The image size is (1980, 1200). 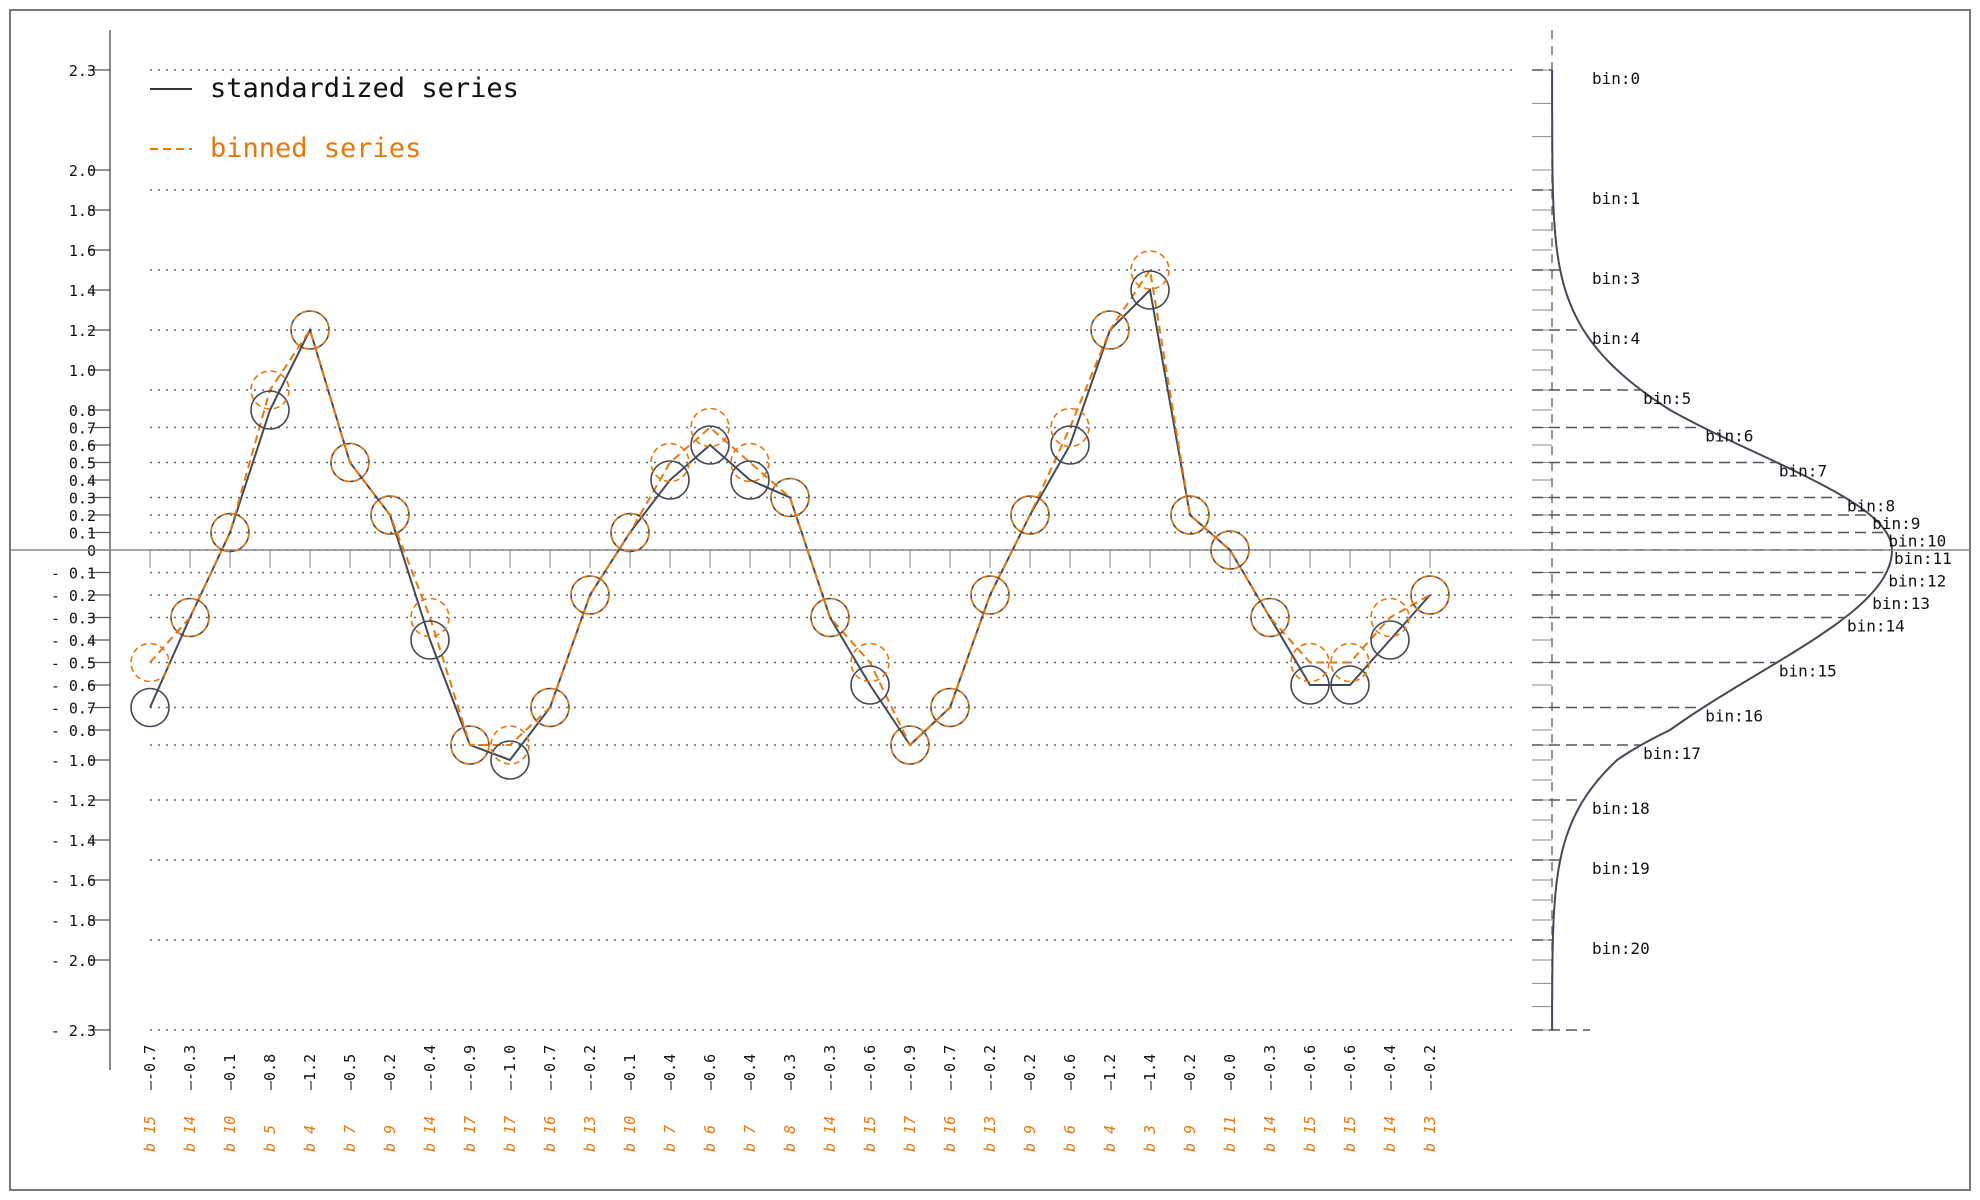 What do you see at coordinates (73, 881) in the screenshot?
I see `y-tick-label: - 1.6` at bounding box center [73, 881].